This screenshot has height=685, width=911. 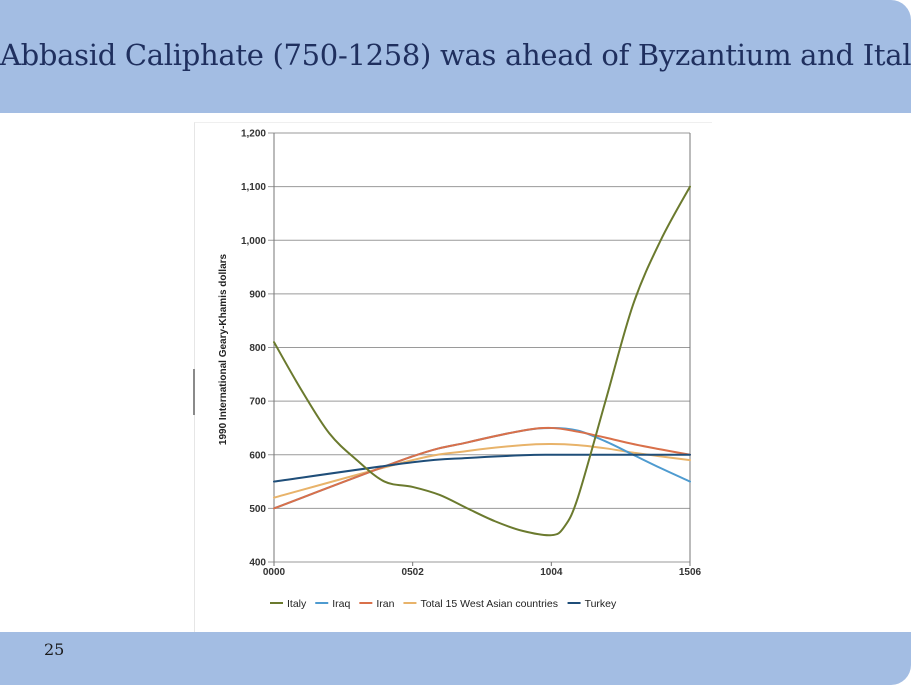 I want to click on legend-label: Italy, so click(x=297, y=604).